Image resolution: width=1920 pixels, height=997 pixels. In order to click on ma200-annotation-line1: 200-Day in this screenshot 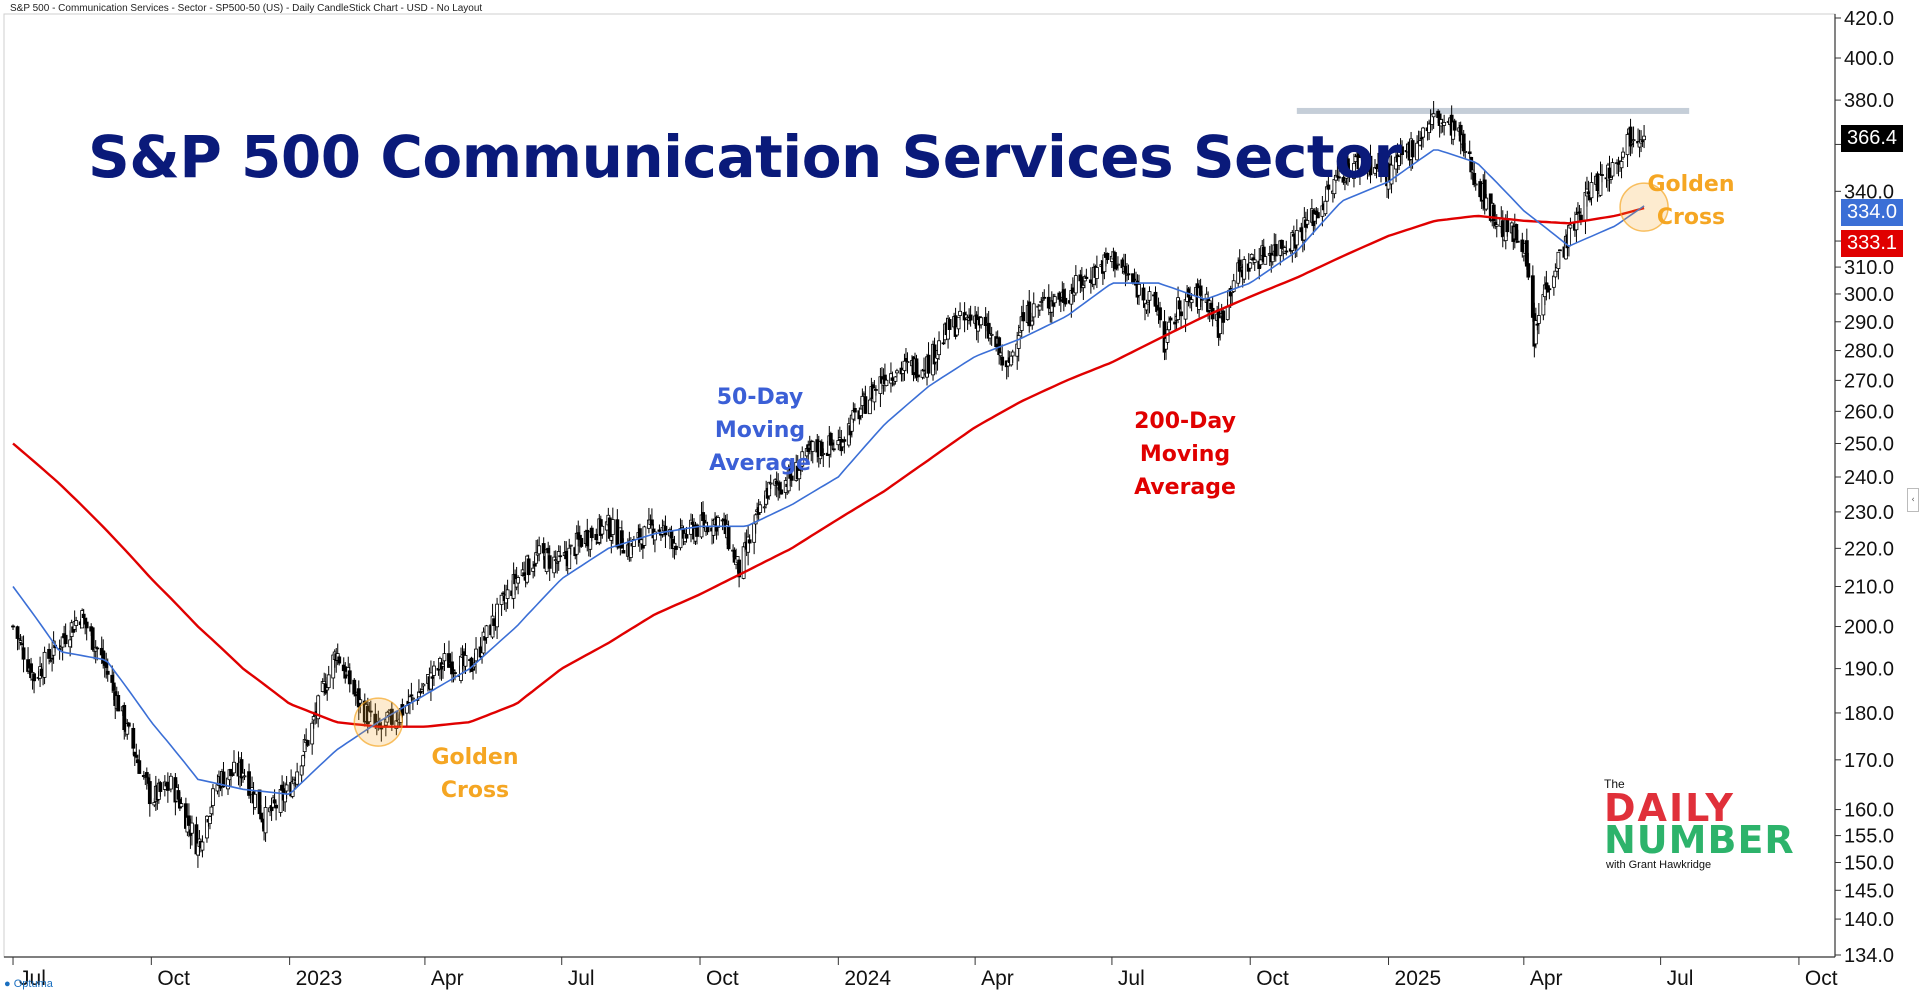, I will do `click(1185, 421)`.